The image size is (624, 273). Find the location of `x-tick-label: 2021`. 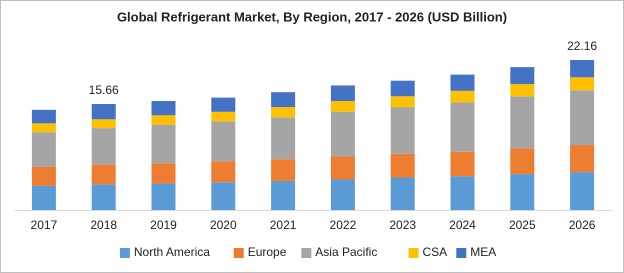

x-tick-label: 2021 is located at coordinates (283, 225).